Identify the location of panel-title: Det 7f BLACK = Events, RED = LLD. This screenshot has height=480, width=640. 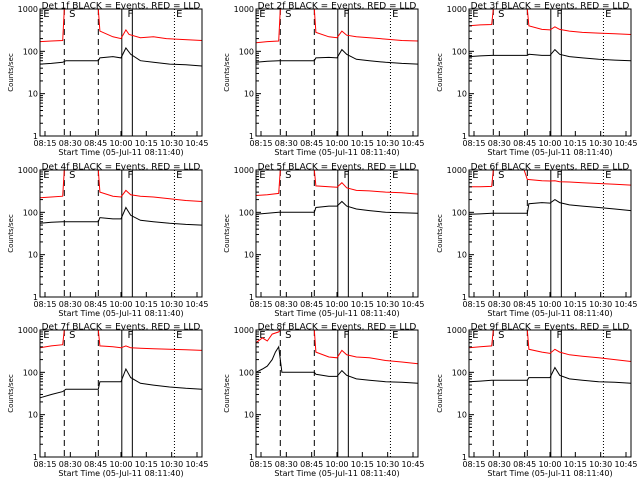
(121, 328).